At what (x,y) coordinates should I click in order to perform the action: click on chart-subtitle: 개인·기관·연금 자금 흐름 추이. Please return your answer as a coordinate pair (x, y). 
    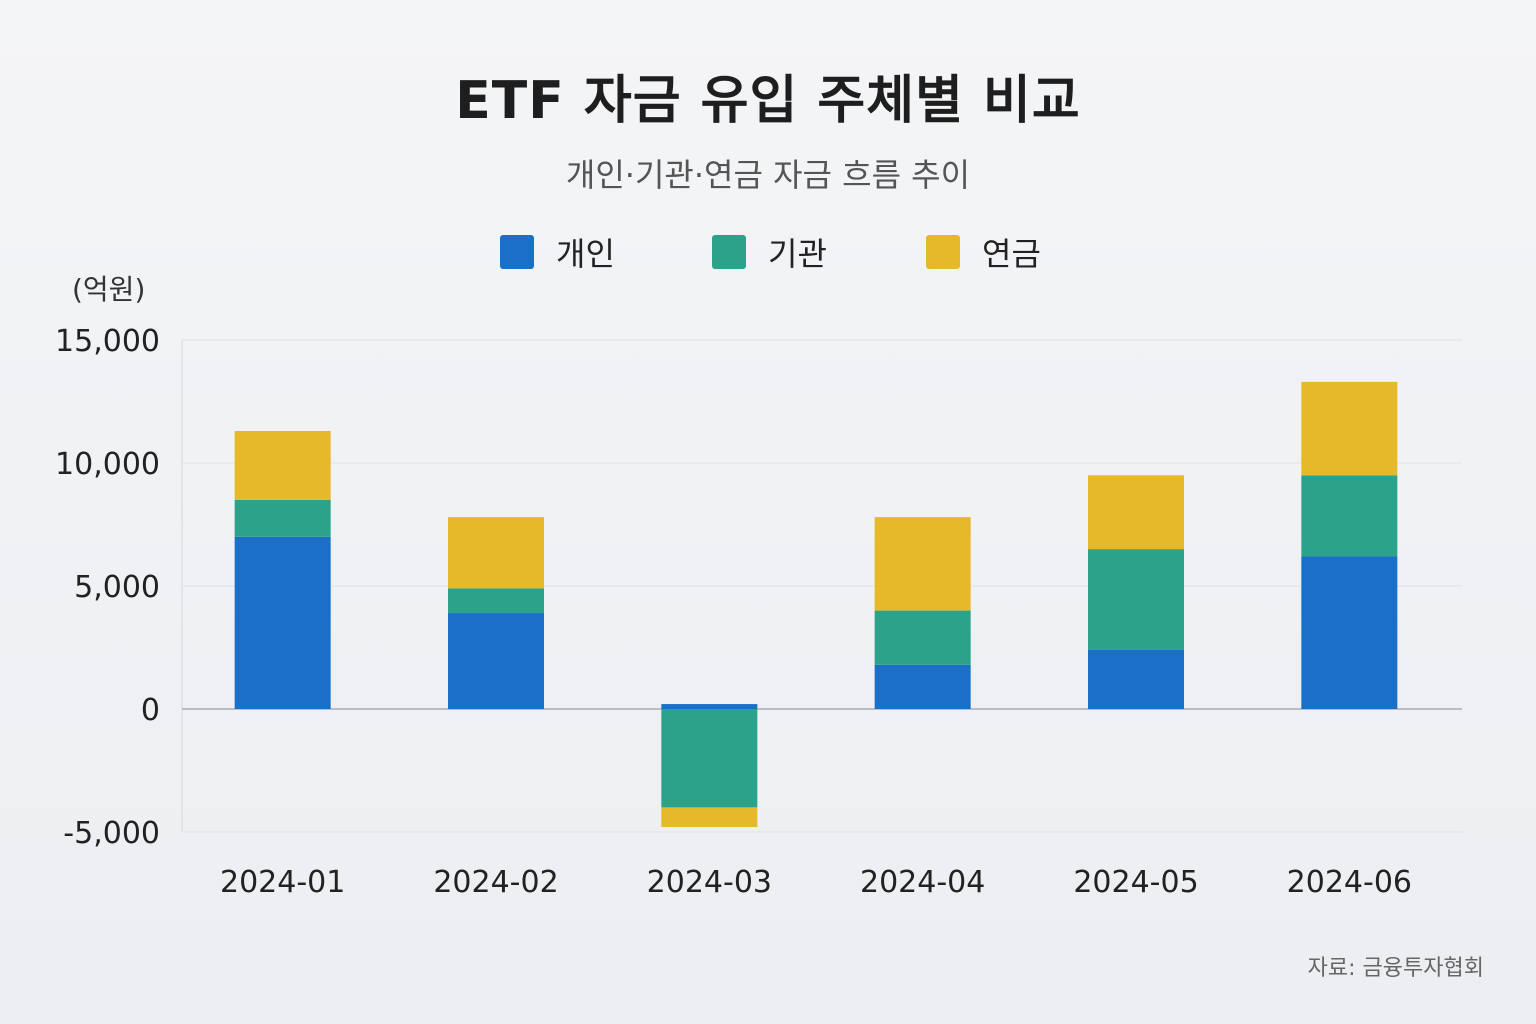
    Looking at the image, I should click on (768, 175).